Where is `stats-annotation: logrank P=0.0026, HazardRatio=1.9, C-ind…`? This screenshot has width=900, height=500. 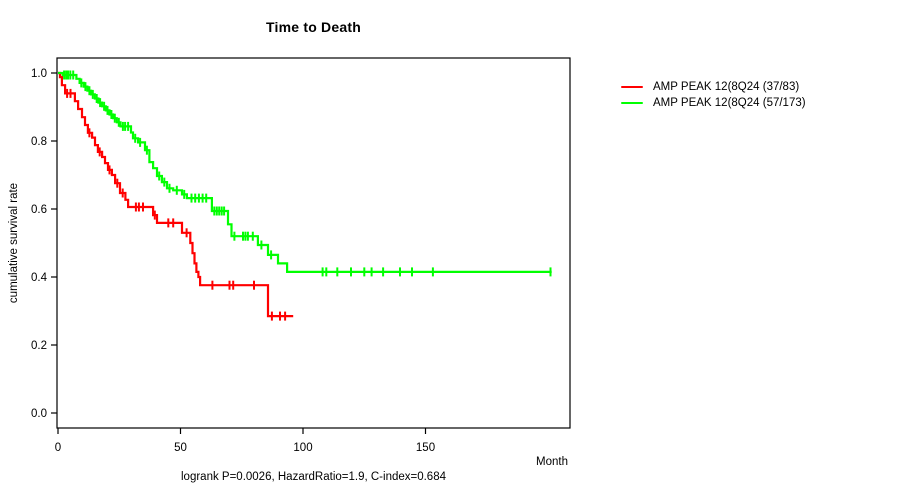 stats-annotation: logrank P=0.0026, HazardRatio=1.9, C-ind… is located at coordinates (313, 477).